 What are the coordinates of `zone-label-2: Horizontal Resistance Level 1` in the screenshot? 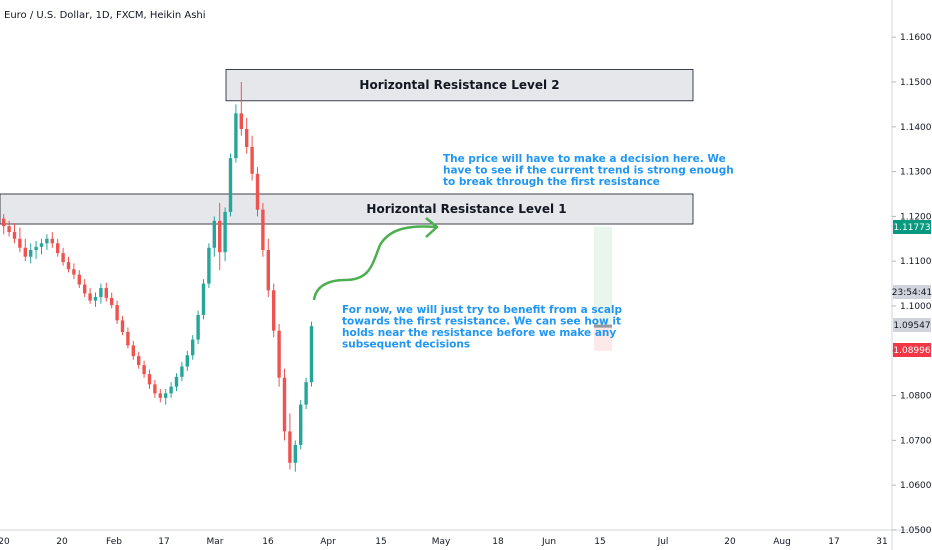 It's located at (466, 209).